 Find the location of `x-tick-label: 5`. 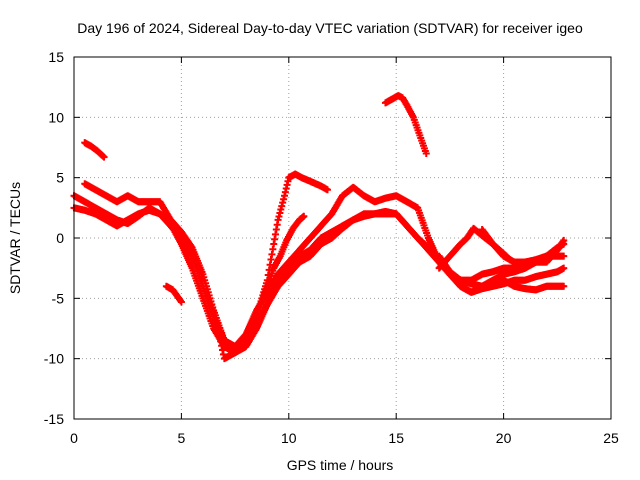

x-tick-label: 5 is located at coordinates (182, 438).